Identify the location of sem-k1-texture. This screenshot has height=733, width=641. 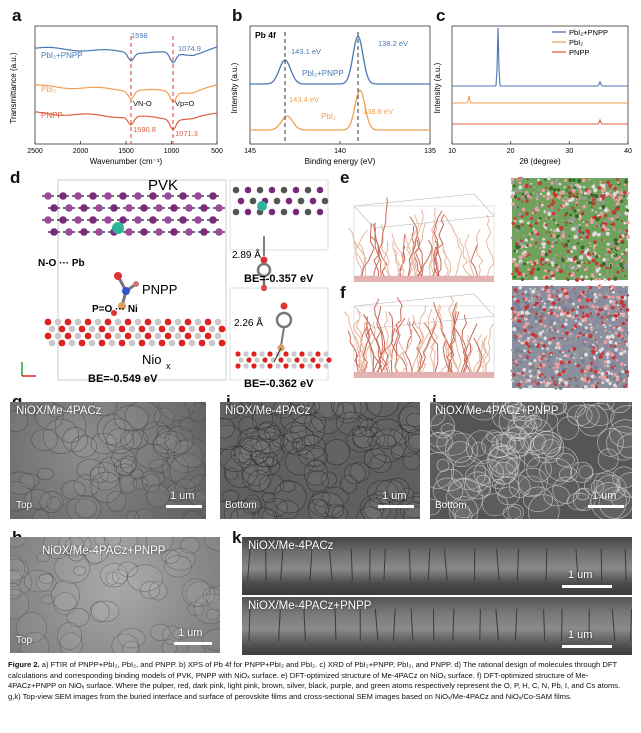
(437, 565).